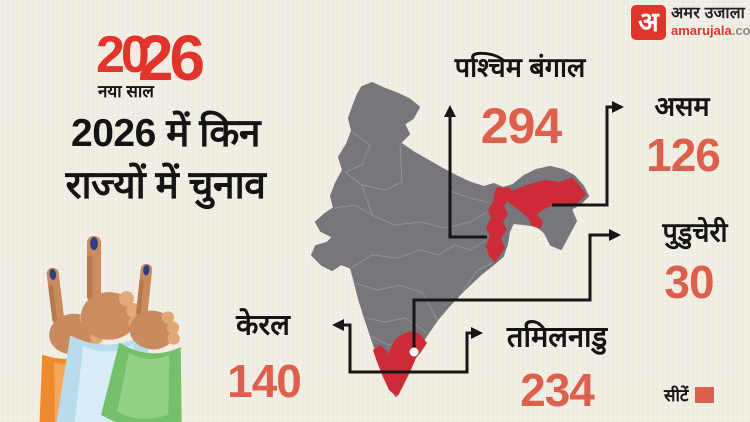 The width and height of the screenshot is (750, 422). I want to click on brand-logo: अ अमर उजाला amarujala.com, so click(690, 22).